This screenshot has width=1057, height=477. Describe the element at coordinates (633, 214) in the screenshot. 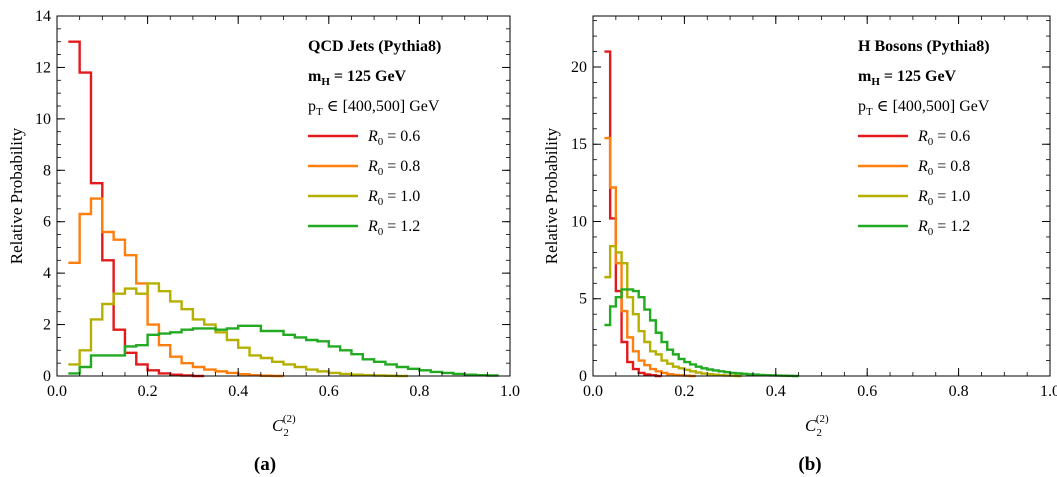

I see `series-line-b-R06` at that location.